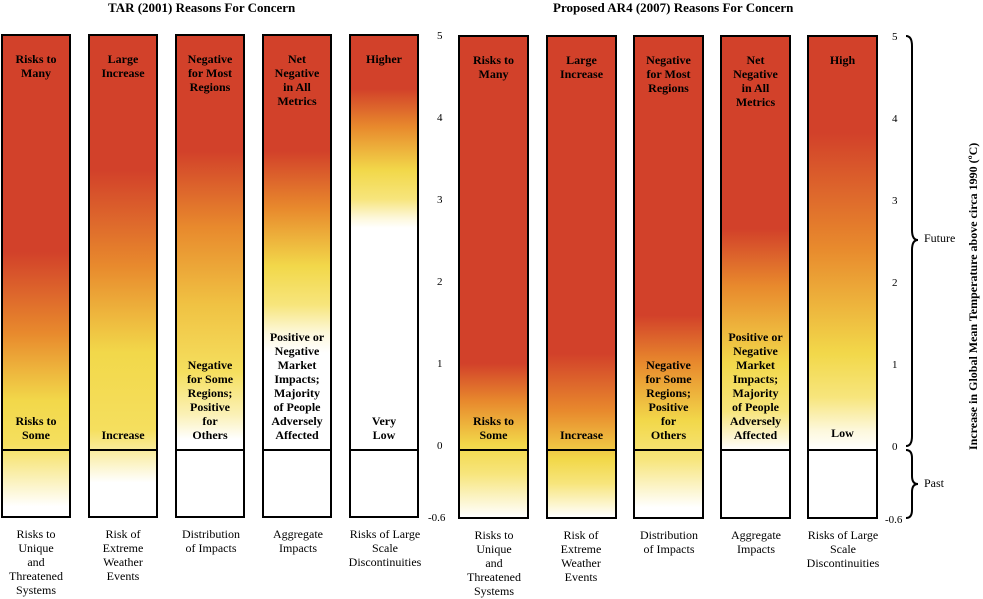  What do you see at coordinates (440, 36) in the screenshot?
I see `axis-tick-5: 5` at bounding box center [440, 36].